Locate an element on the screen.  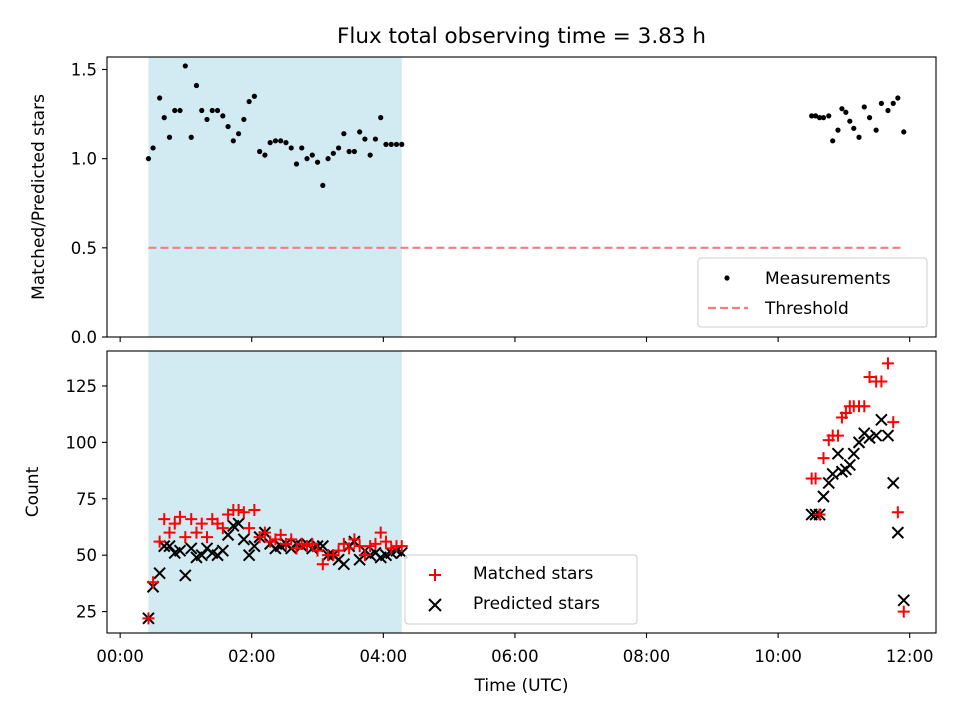
y-tick-label: 100 is located at coordinates (82, 442).